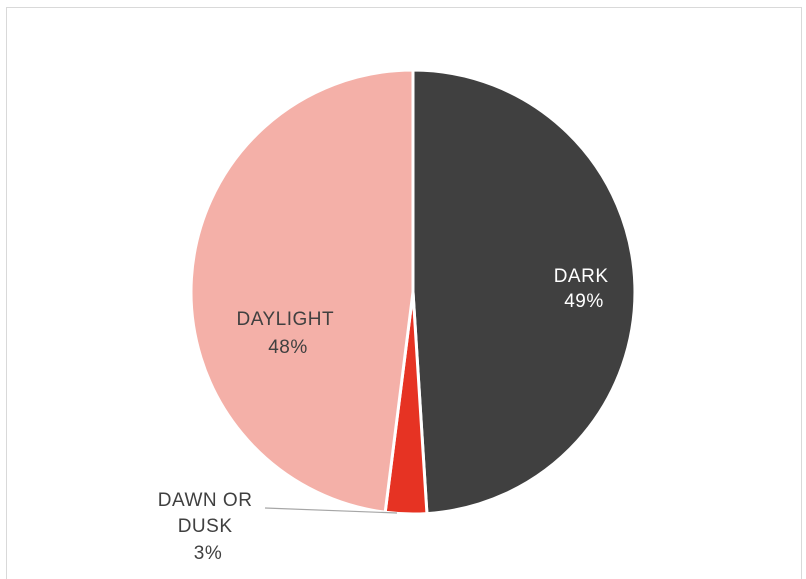 This screenshot has width=806, height=579. Describe the element at coordinates (205, 500) in the screenshot. I see `slice-name-dawn-or-dusk-line1: DAWN OR` at that location.